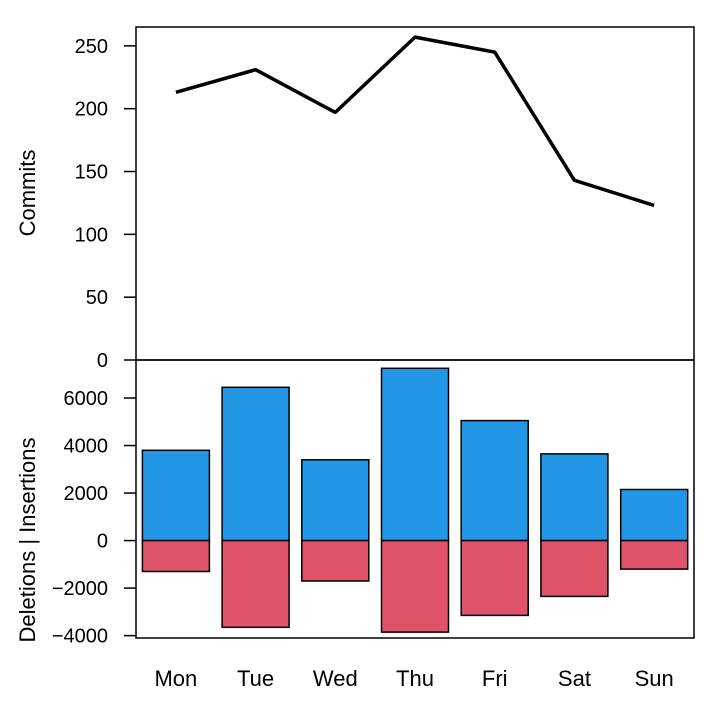  I want to click on day-label: Tue, so click(255, 678).